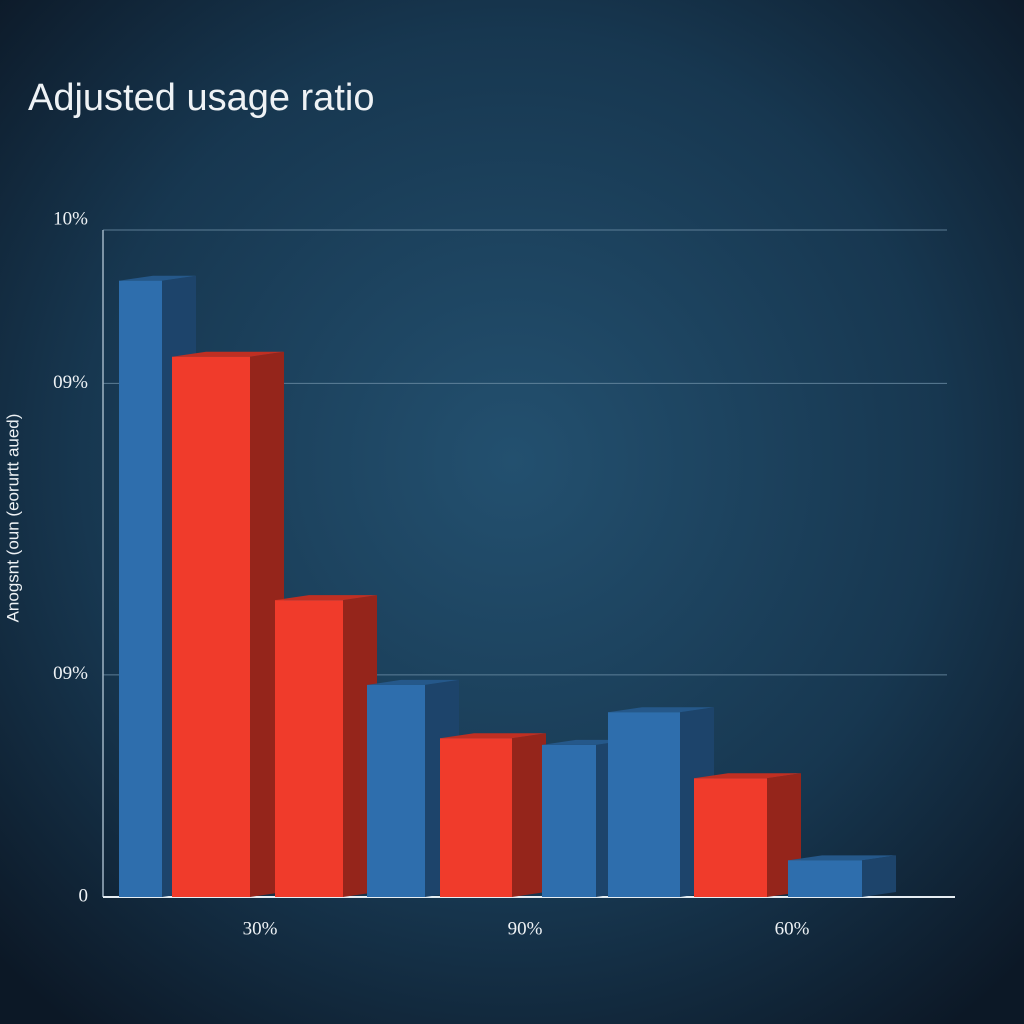 Image resolution: width=1024 pixels, height=1024 pixels. I want to click on chart-title: Adjusted usage ratio, so click(201, 98).